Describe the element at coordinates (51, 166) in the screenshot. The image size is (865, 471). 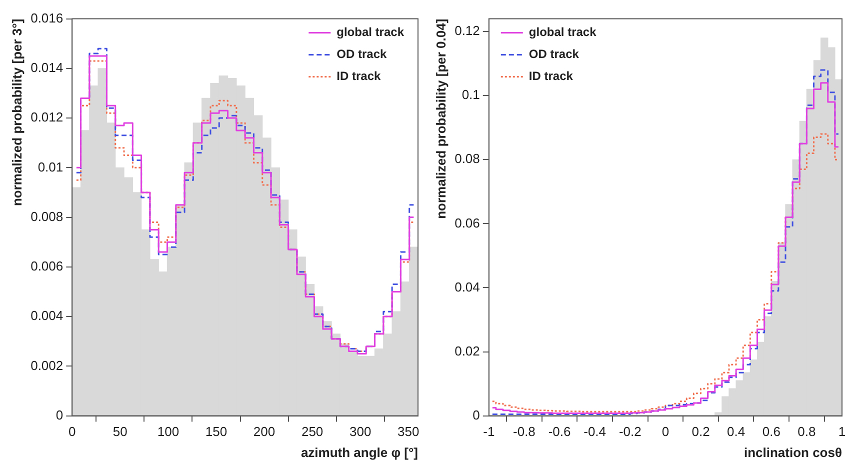
I see `y-tick-label: 0.01` at that location.